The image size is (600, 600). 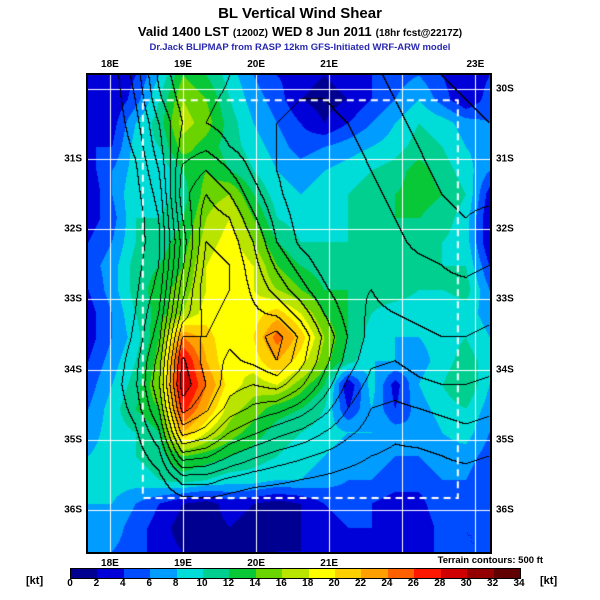 What do you see at coordinates (505, 440) in the screenshot?
I see `lat-tick-right: 35S` at bounding box center [505, 440].